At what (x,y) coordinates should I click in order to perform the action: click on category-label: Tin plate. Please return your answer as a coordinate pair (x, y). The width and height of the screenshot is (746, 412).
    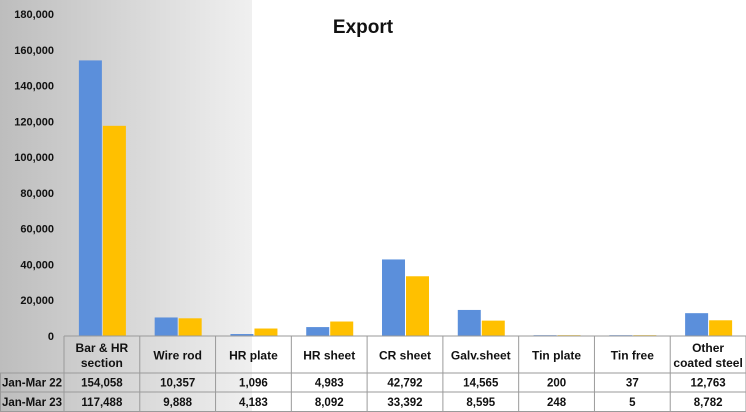
    Looking at the image, I should click on (556, 356).